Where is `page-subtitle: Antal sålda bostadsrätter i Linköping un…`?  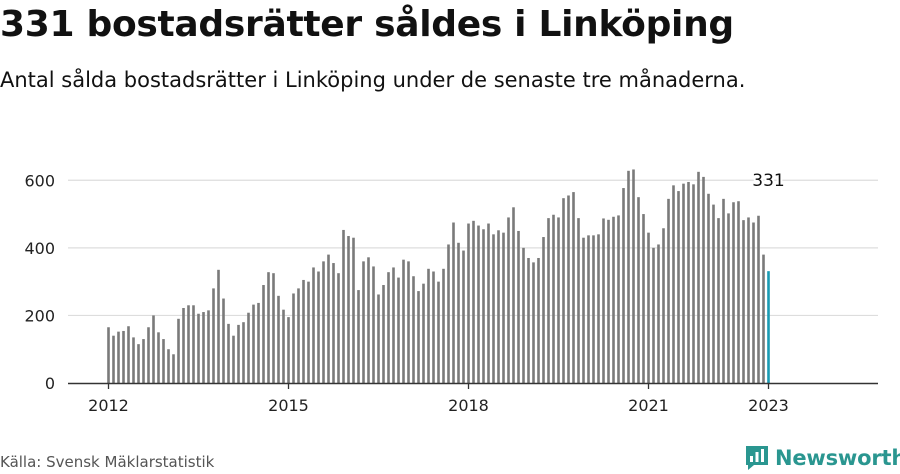 page-subtitle: Antal sålda bostadsrätter i Linköping un… is located at coordinates (373, 80).